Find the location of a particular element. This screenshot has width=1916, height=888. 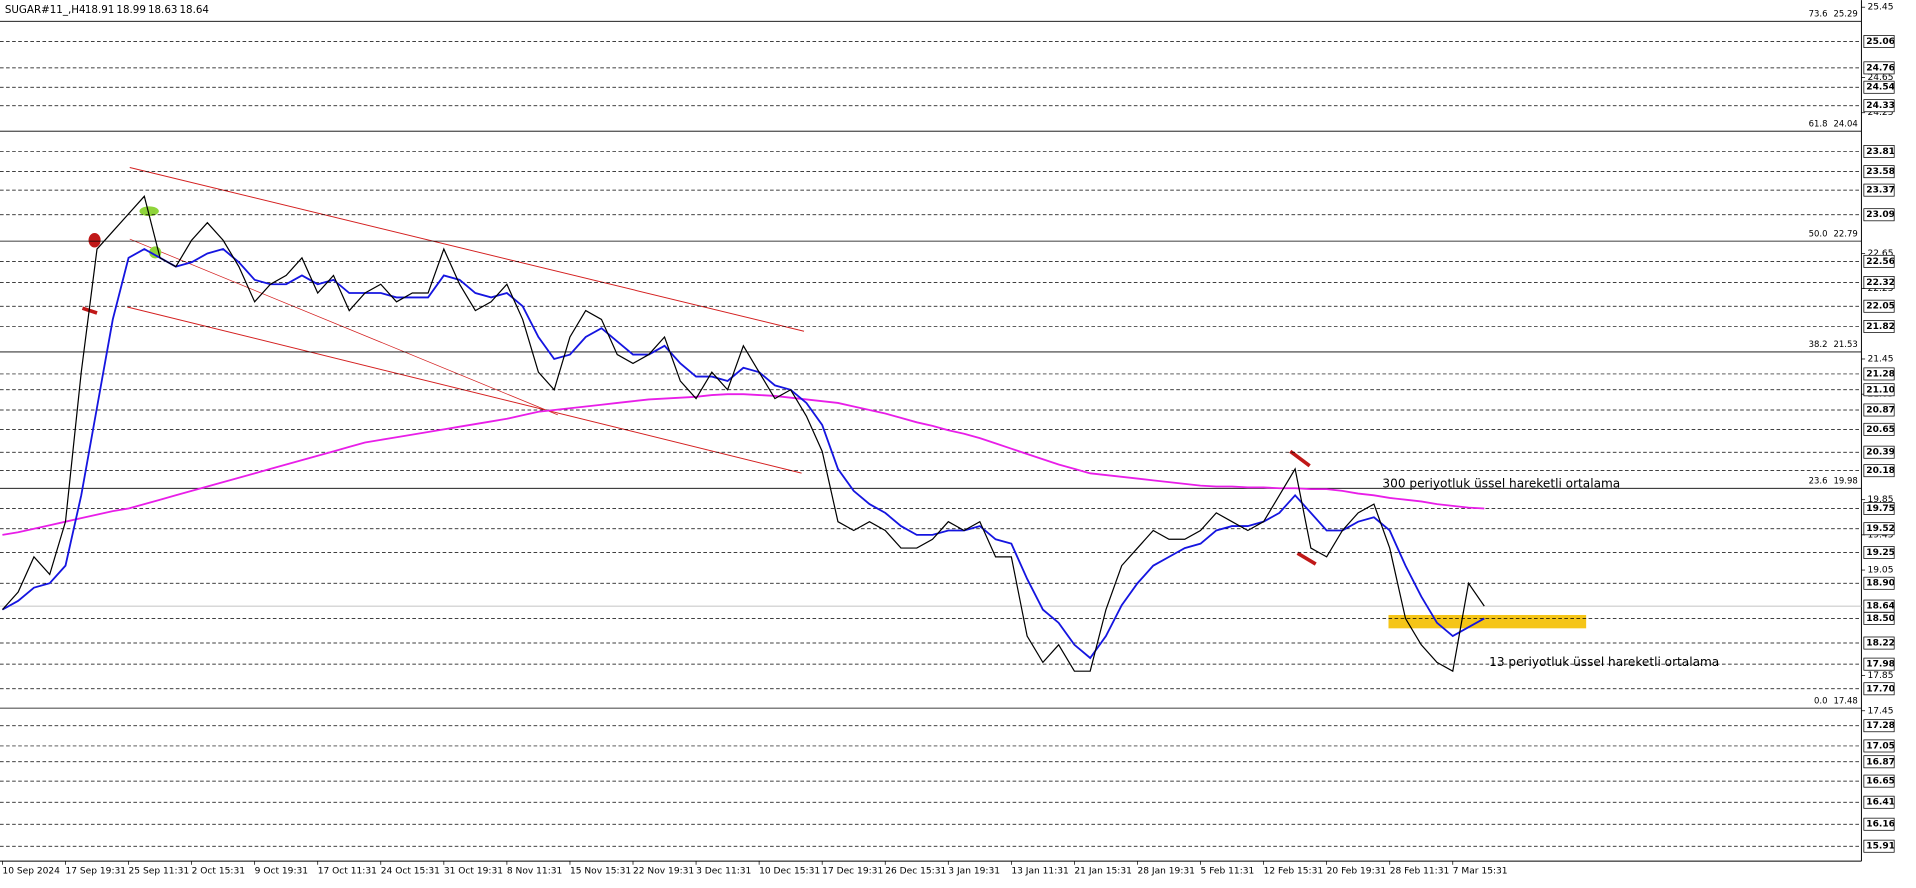

last-price-label: 18.64 is located at coordinates (1880, 607).